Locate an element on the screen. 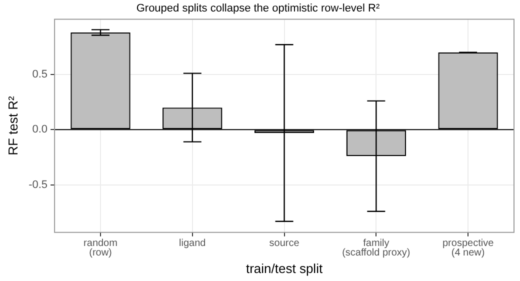 The width and height of the screenshot is (520, 281). x-tick-label: ligand is located at coordinates (192, 243).